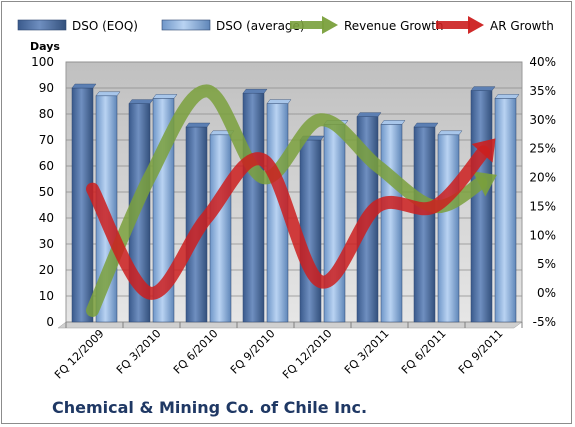  I want to click on y-left-tick-label: 100, so click(42, 62).